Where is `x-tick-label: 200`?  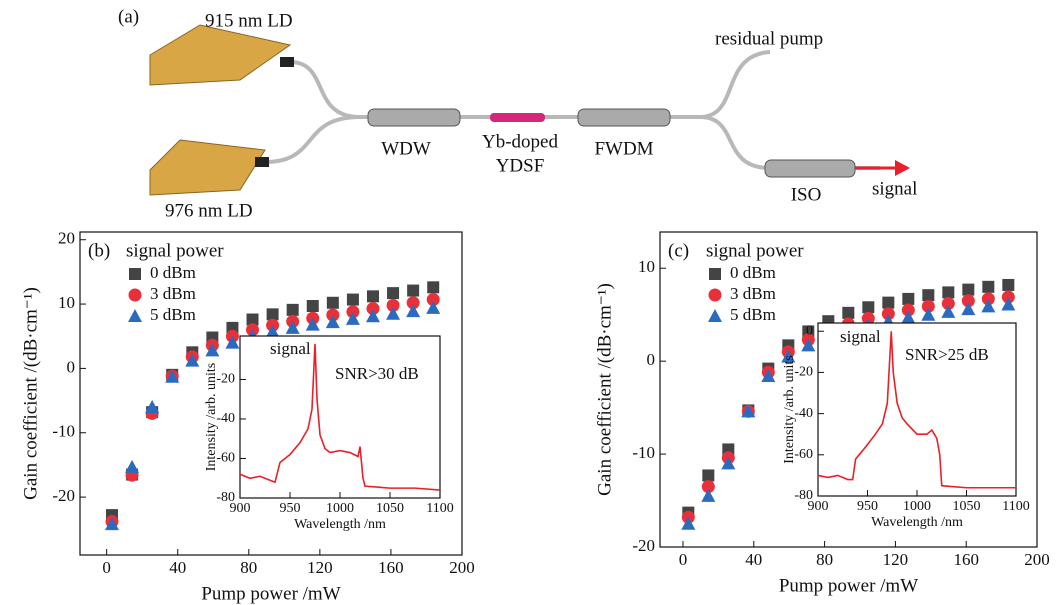
x-tick-label: 200 is located at coordinates (1037, 559).